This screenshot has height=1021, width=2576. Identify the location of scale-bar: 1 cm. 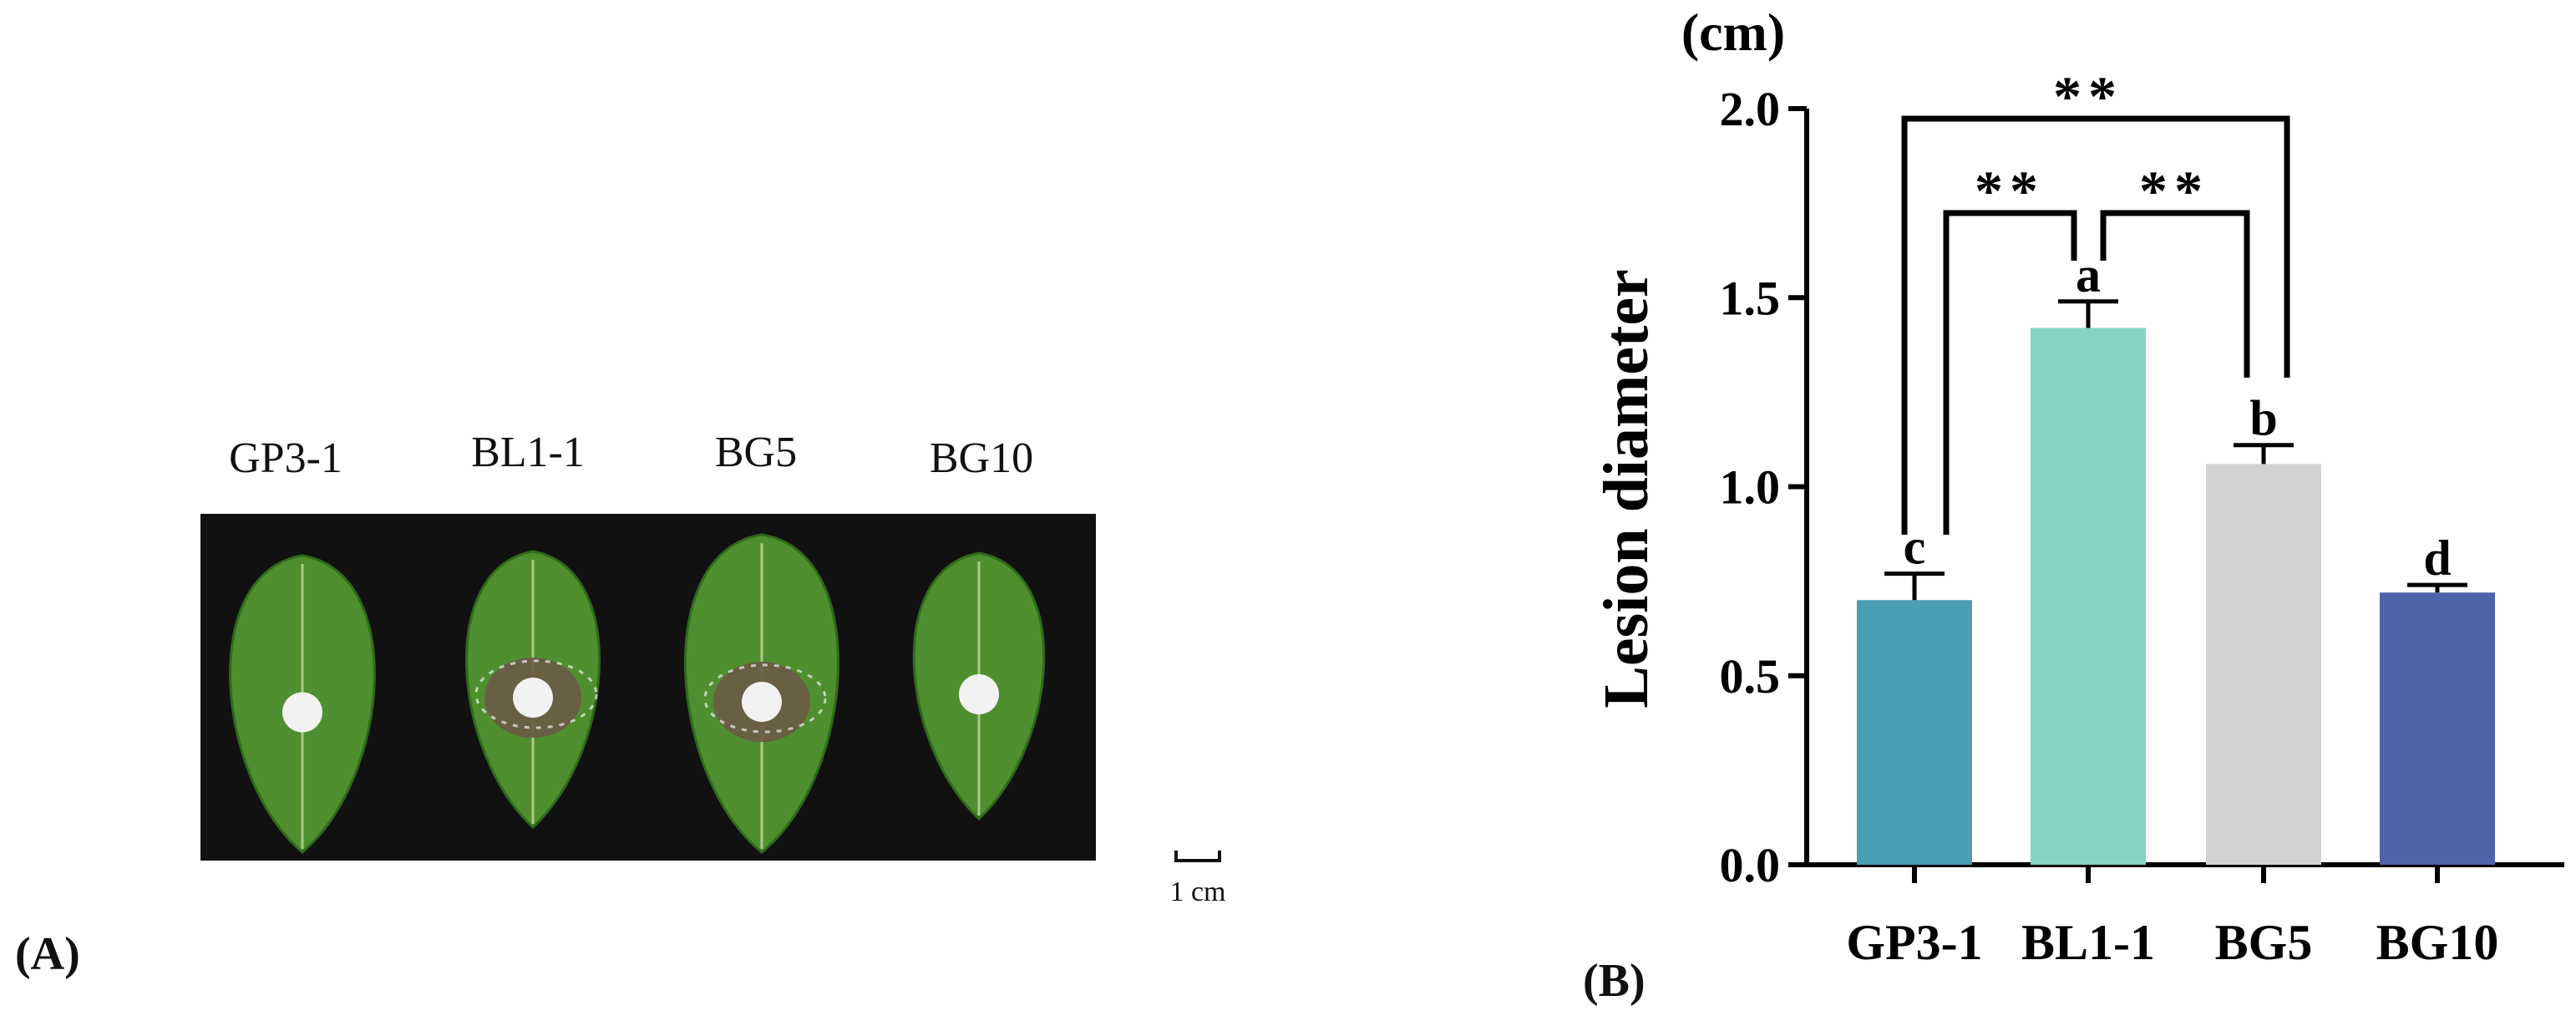
(1197, 879).